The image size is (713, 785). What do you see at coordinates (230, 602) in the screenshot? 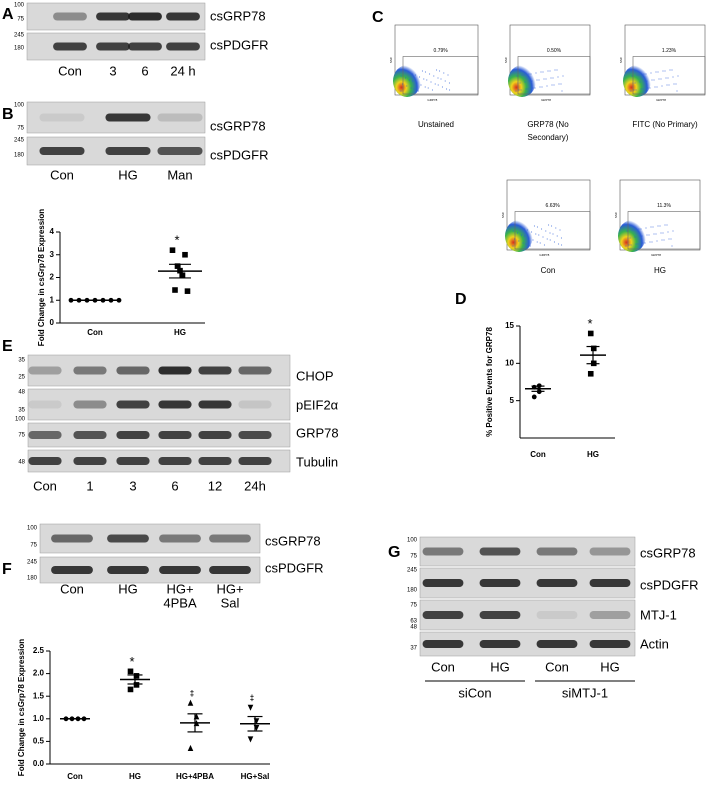
I see `lane-label: Sal` at bounding box center [230, 602].